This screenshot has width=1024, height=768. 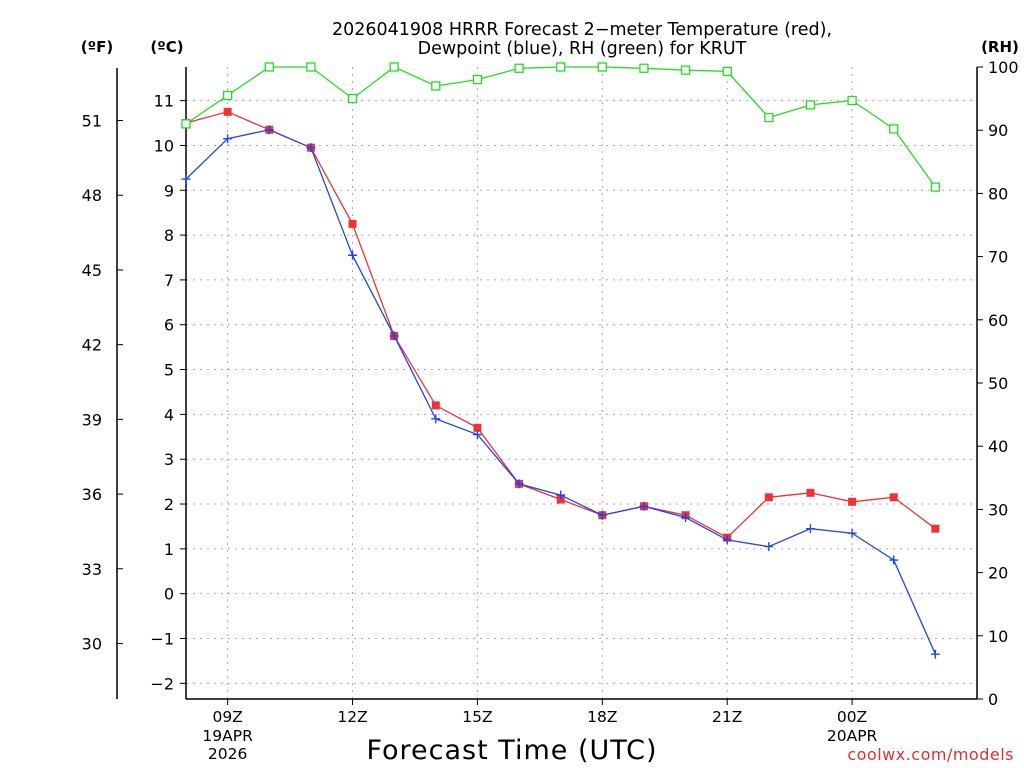 I want to click on rh-tick-label: 20, so click(x=998, y=573).